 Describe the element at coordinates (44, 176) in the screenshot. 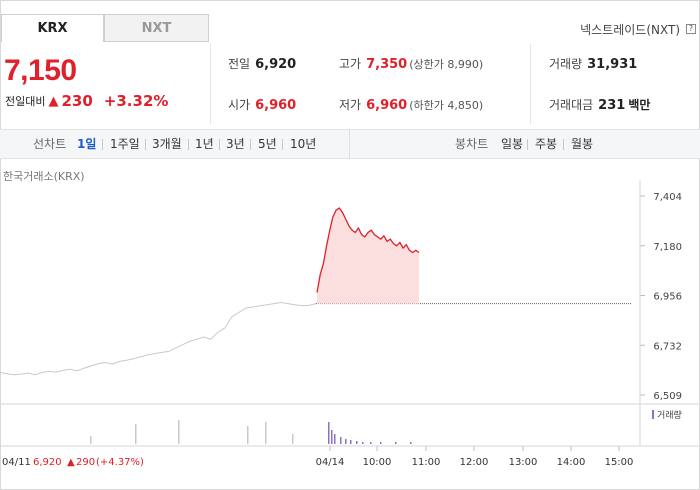

I see `data-source: 한국거래소(KRX)` at that location.